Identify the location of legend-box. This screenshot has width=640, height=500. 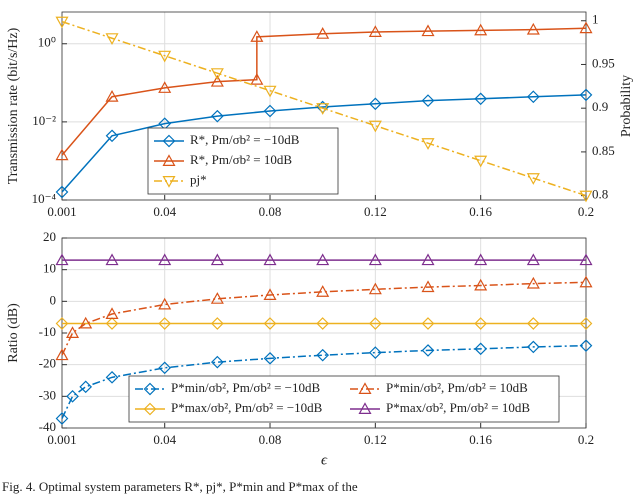
(344, 399).